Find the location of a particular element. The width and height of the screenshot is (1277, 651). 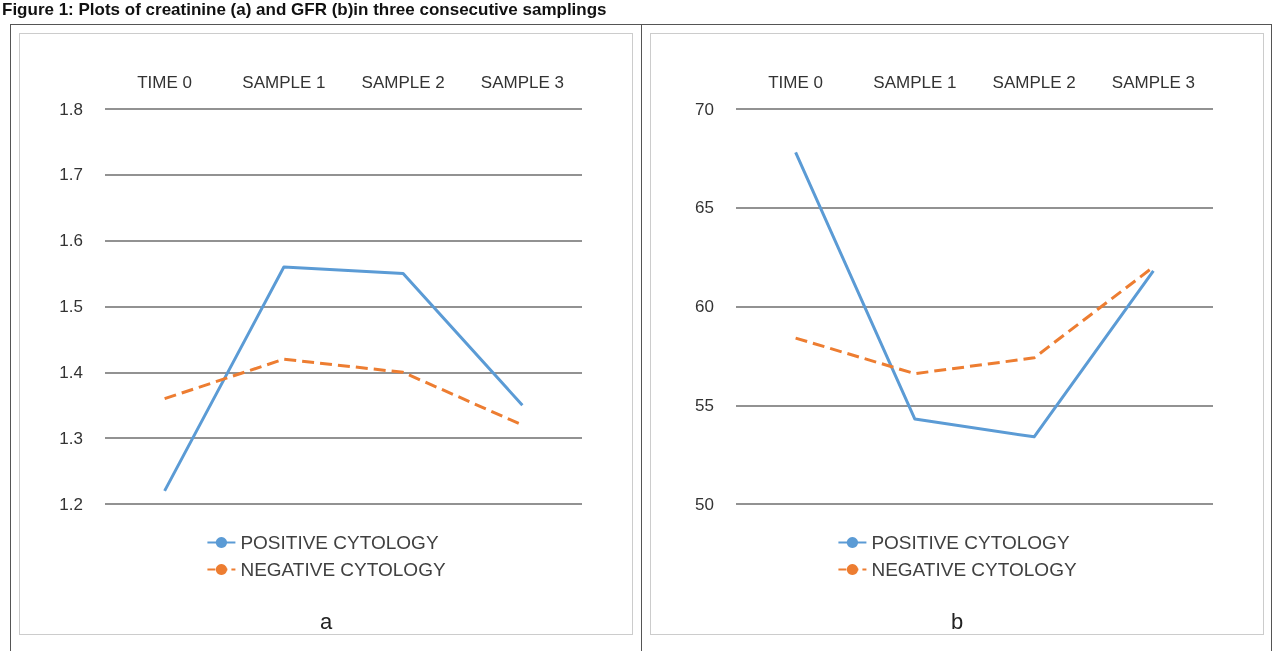

y-tick-label: 1.4 is located at coordinates (71, 372).